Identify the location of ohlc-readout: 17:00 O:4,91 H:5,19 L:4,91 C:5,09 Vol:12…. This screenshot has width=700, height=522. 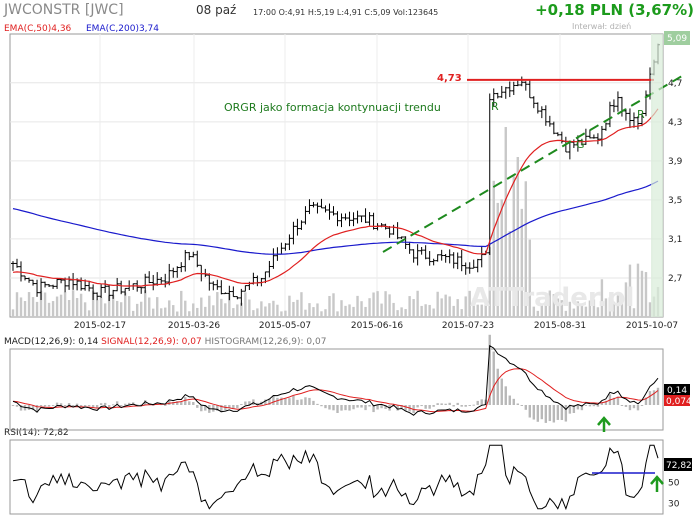
(345, 12).